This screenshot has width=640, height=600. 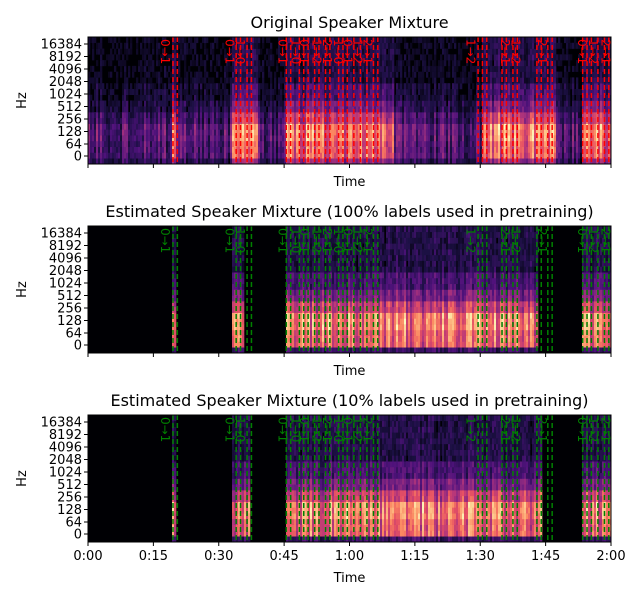 I want to click on y-tick-label: 1024, so click(x=65, y=95).